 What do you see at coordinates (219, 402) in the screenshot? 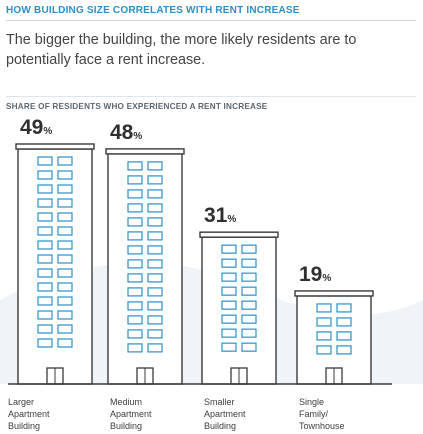
I see `category-label-line: Smaller` at bounding box center [219, 402].